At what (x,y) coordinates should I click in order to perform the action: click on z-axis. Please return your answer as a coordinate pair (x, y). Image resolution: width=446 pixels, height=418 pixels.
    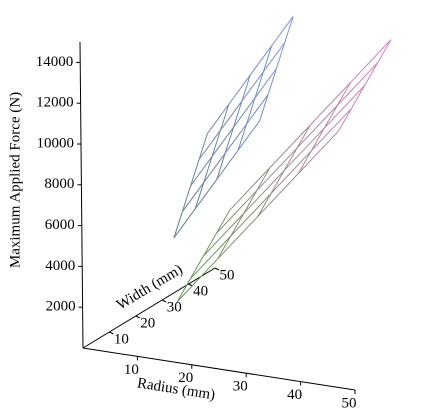
    Looking at the image, I should click on (81, 195).